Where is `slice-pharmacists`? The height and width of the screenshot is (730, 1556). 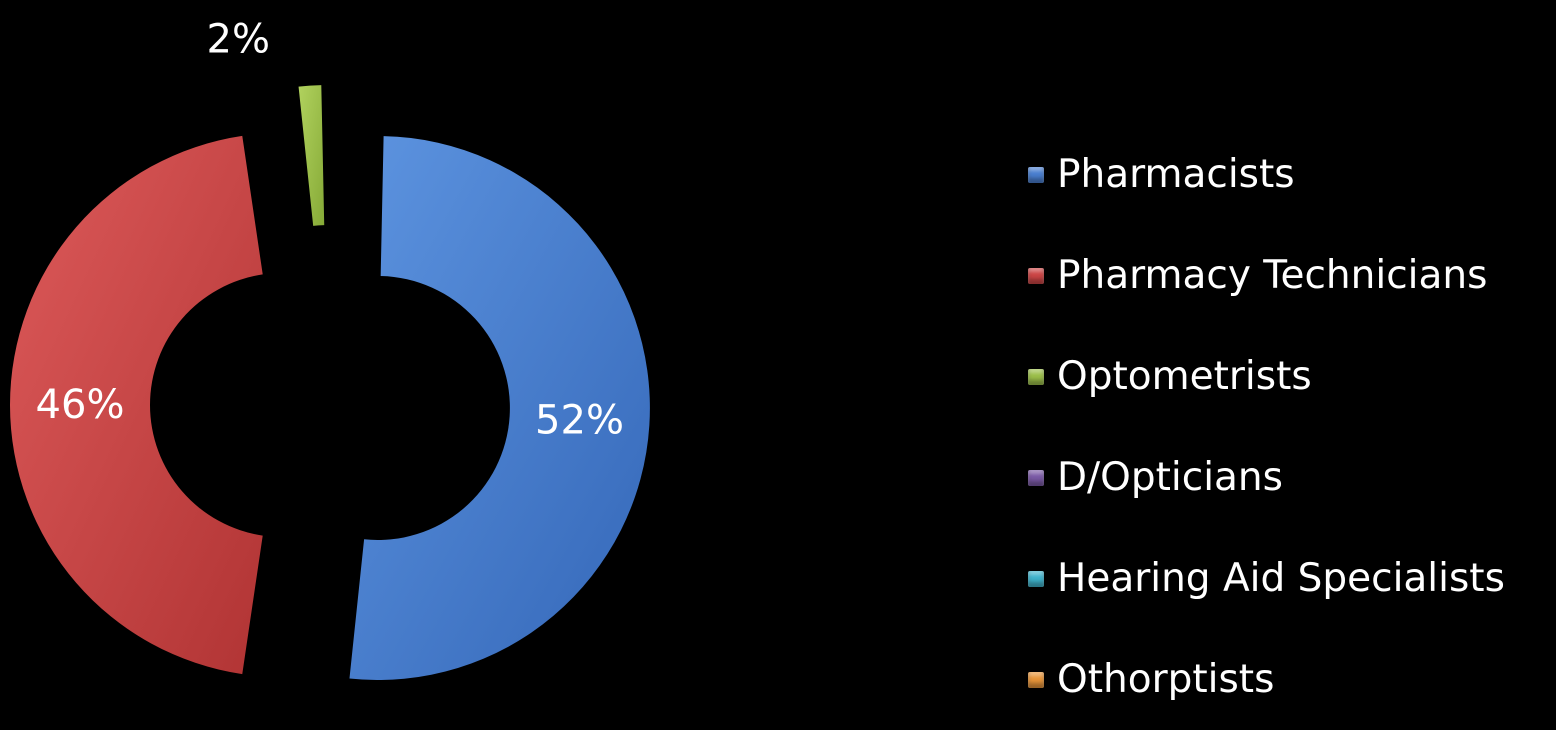
slice-pharmacists is located at coordinates (499, 408).